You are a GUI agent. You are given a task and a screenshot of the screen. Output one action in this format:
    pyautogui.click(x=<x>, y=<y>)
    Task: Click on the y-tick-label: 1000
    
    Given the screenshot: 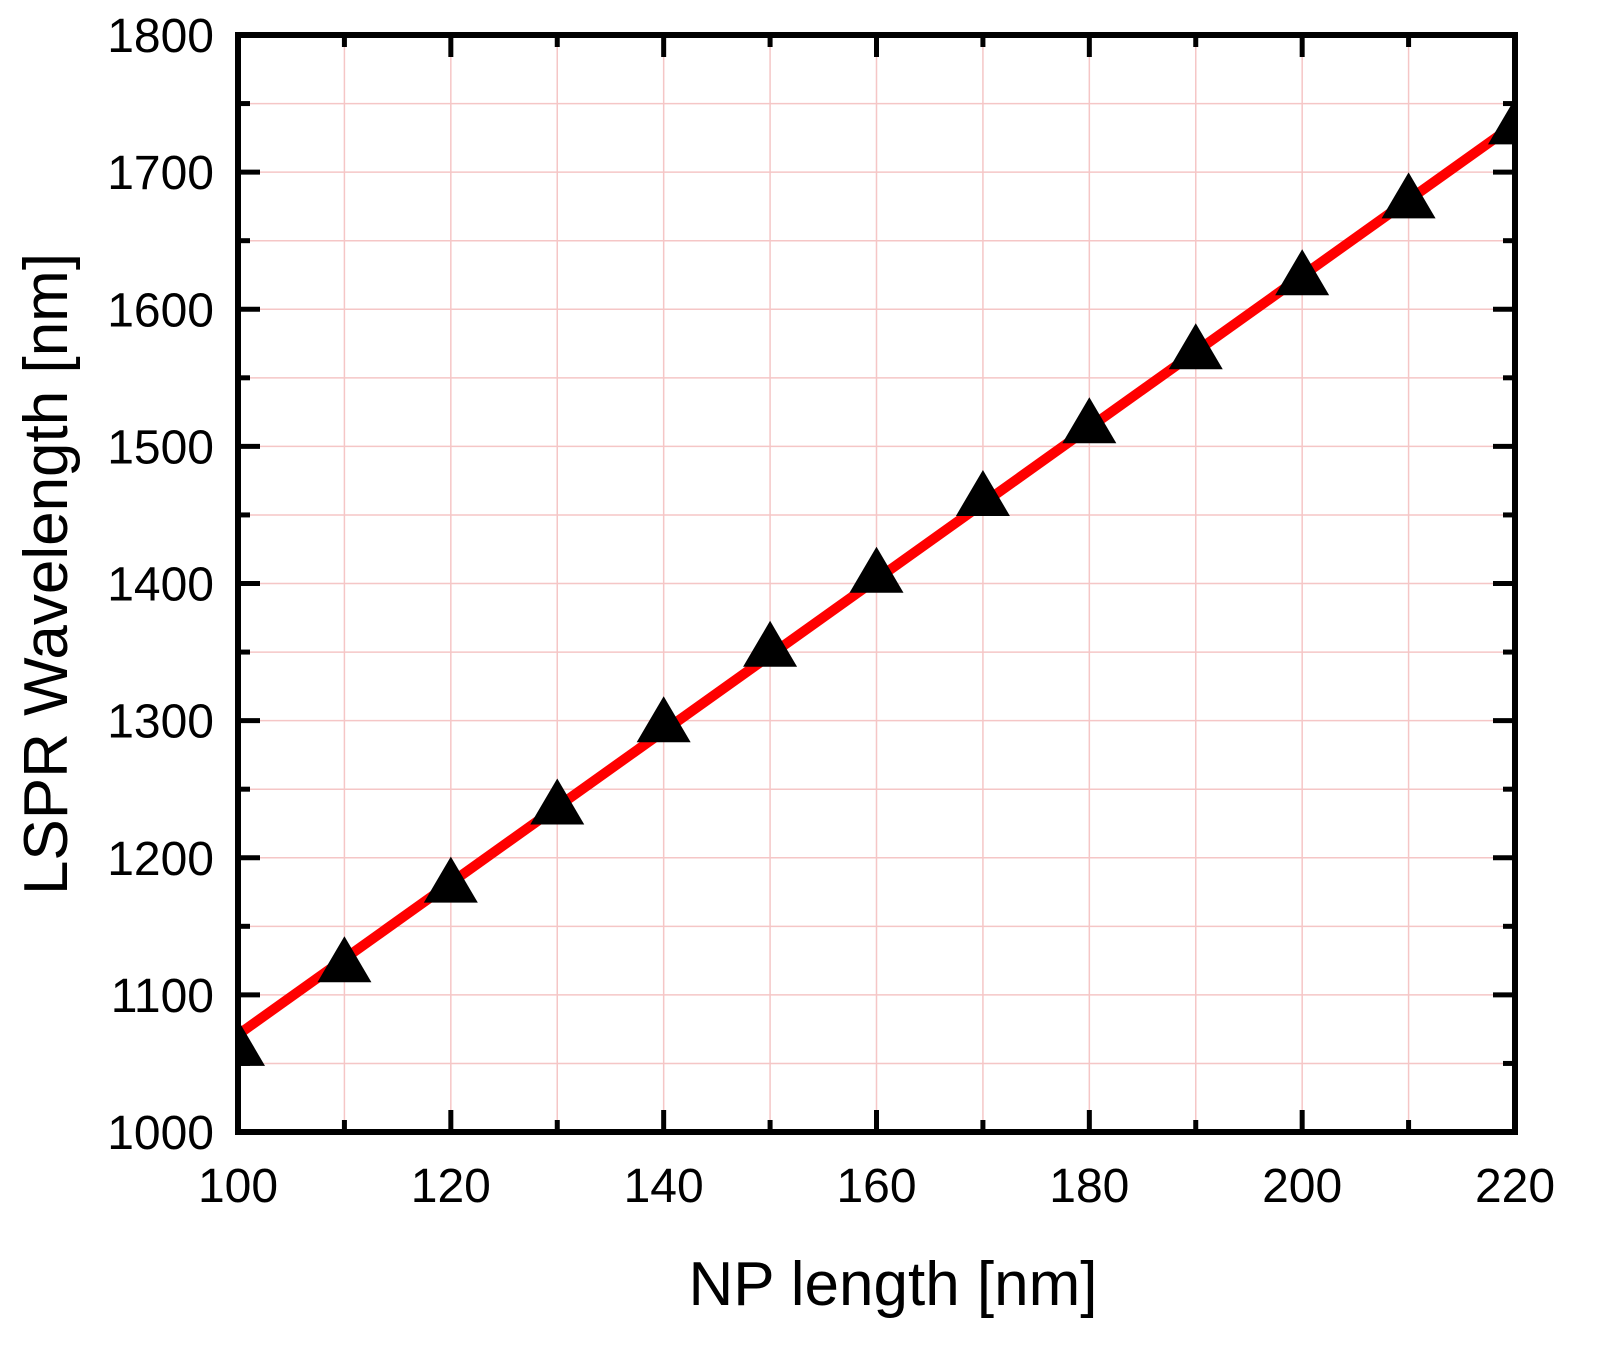 What is the action you would take?
    pyautogui.click(x=160, y=1133)
    